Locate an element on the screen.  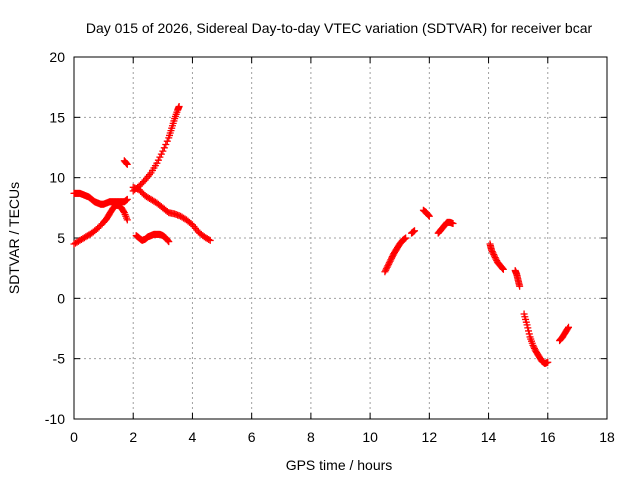
y-tick-label: -5 is located at coordinates (59, 359).